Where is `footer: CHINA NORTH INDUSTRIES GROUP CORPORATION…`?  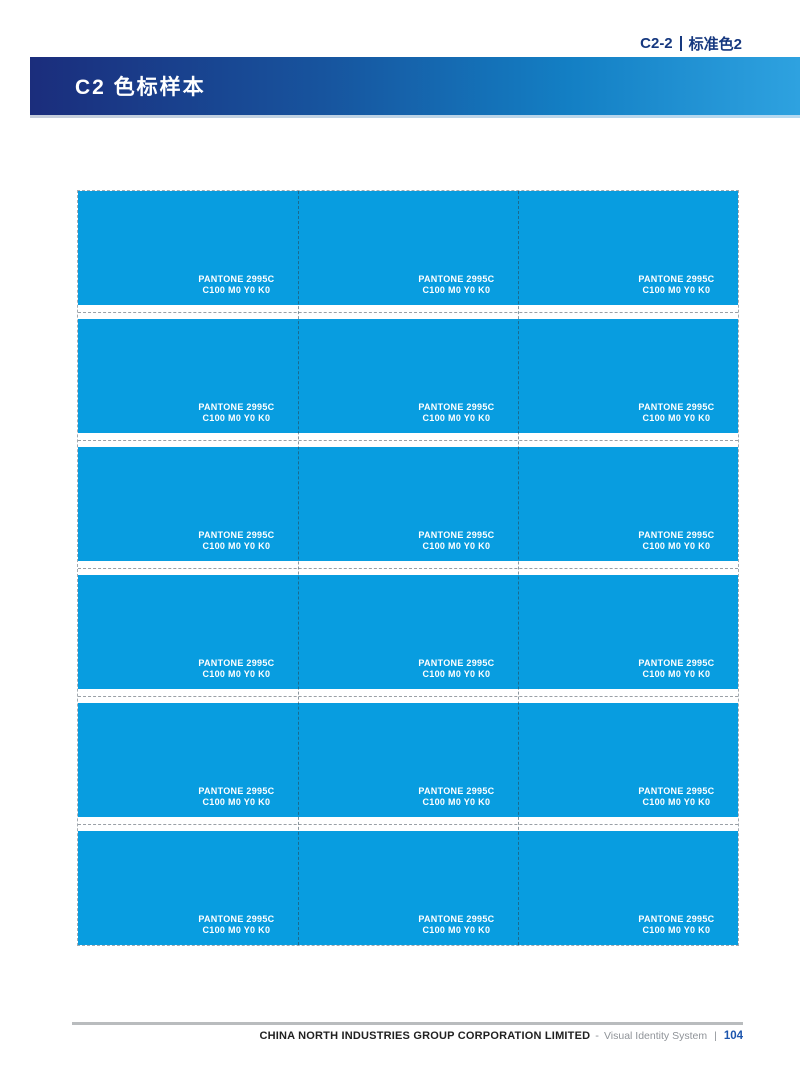
footer: CHINA NORTH INDUSTRIES GROUP CORPORATION… is located at coordinates (501, 1036).